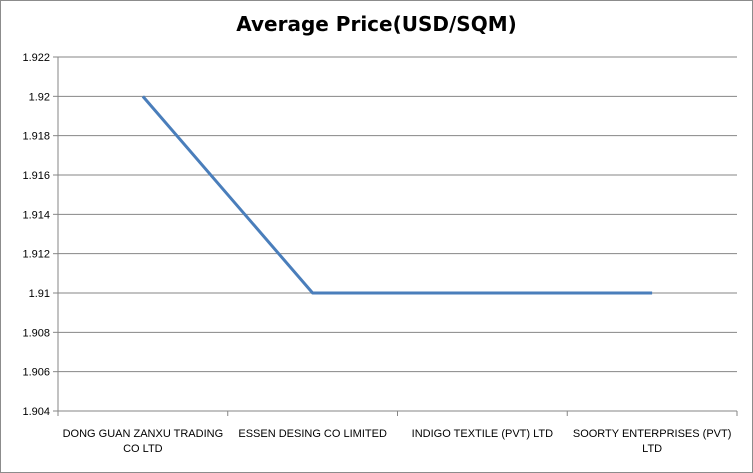 The image size is (753, 473). I want to click on x-category-label: SOORTY ENTERPRISES (PVT) LTD, so click(652, 441).